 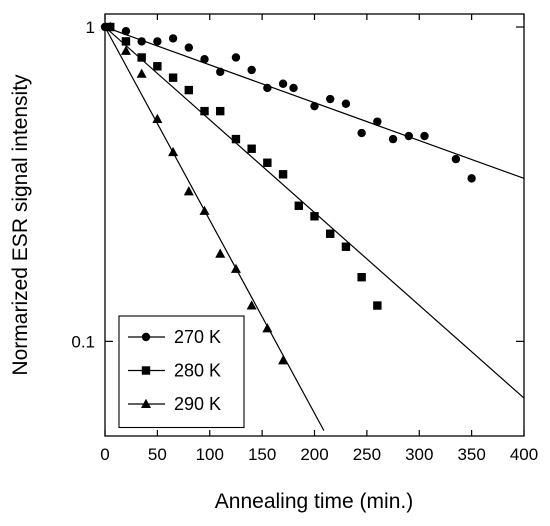 What do you see at coordinates (197, 404) in the screenshot?
I see `legend-label: 290 K` at bounding box center [197, 404].